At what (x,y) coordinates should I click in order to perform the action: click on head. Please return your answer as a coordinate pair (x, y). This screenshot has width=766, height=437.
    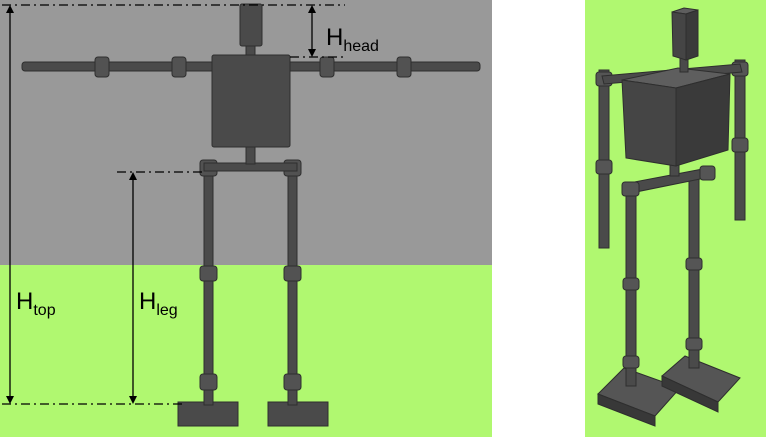
    Looking at the image, I should click on (251, 25).